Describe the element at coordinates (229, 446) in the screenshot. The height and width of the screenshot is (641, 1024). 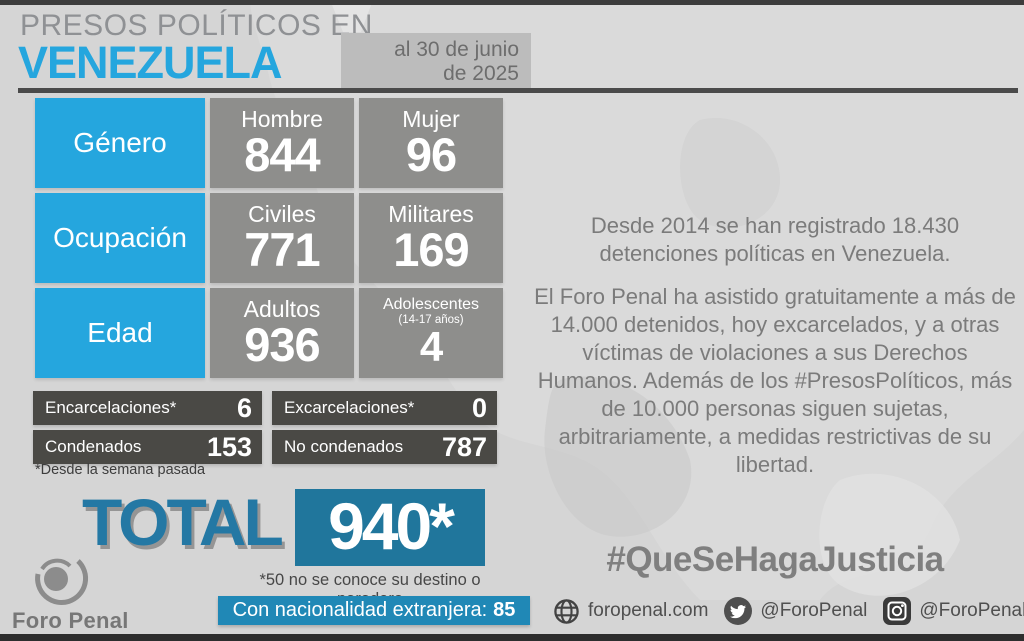
I see `bar-value: 153` at that location.